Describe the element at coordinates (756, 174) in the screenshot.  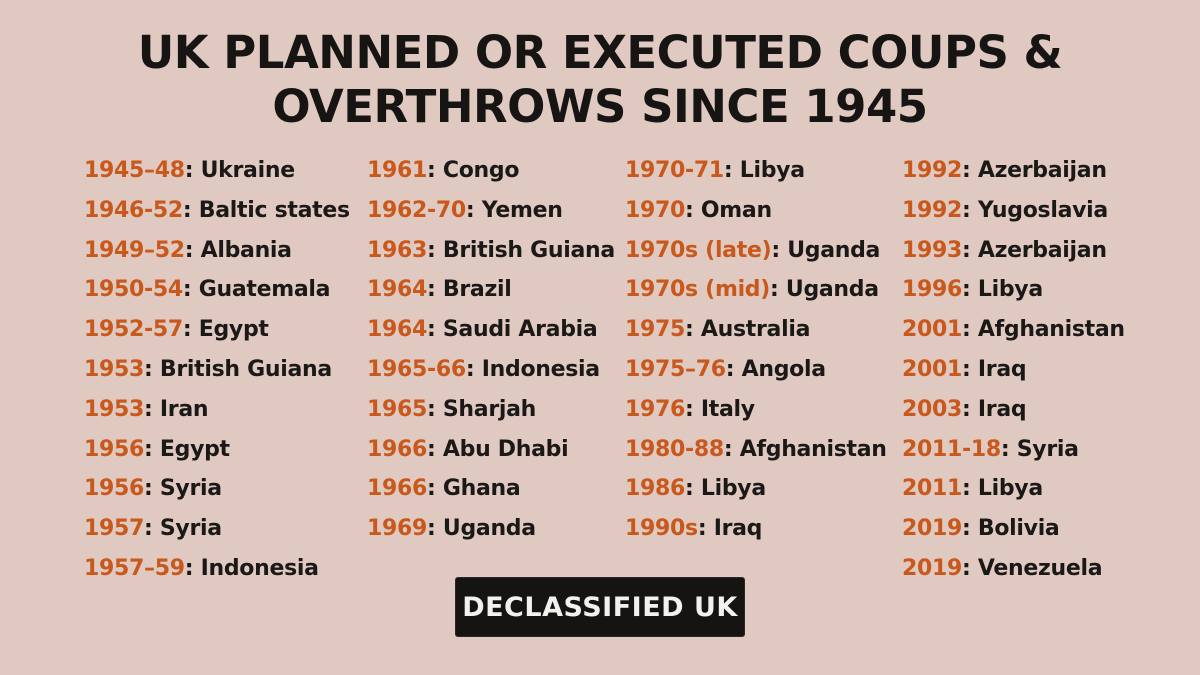
I see `list-item: 1970-71: Libya` at that location.